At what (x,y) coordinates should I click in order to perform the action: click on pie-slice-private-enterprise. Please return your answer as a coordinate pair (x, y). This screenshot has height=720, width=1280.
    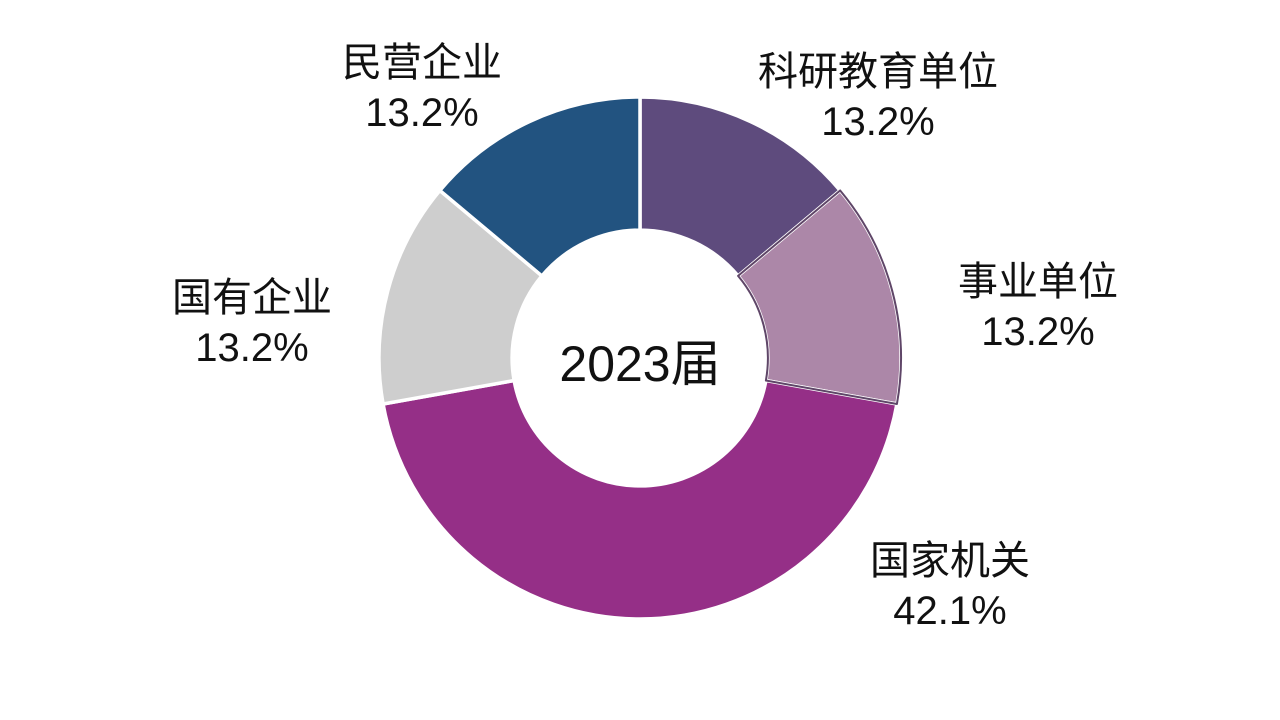
    Looking at the image, I should click on (540, 186).